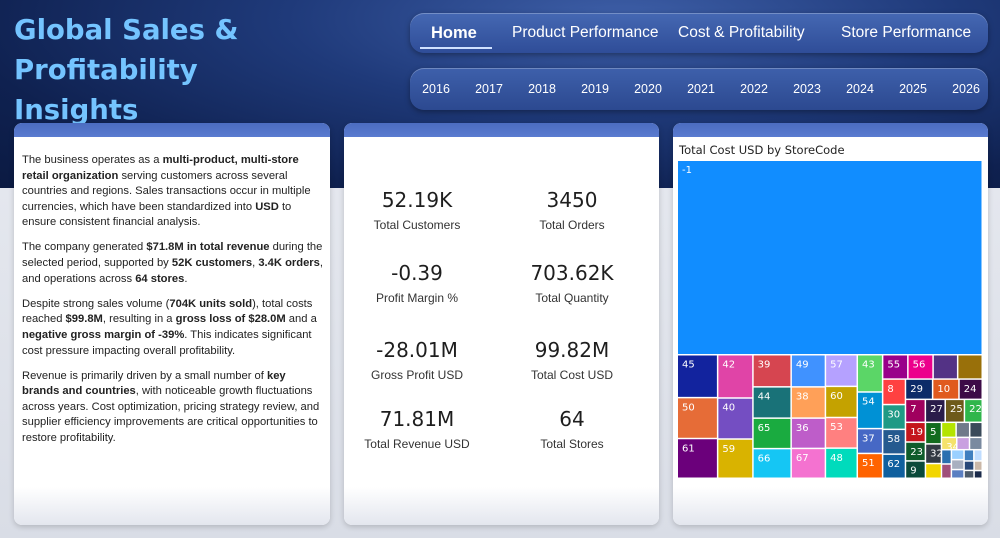 The height and width of the screenshot is (538, 1000). I want to click on year-button-2025: 2025, so click(913, 89).